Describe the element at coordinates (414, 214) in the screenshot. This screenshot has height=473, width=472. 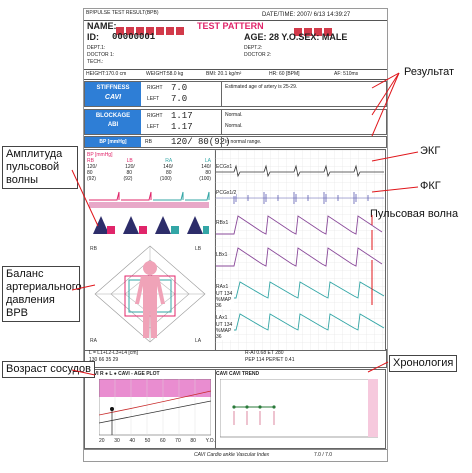
I see `annotation-pulse-wave: Пульсовая волна` at that location.